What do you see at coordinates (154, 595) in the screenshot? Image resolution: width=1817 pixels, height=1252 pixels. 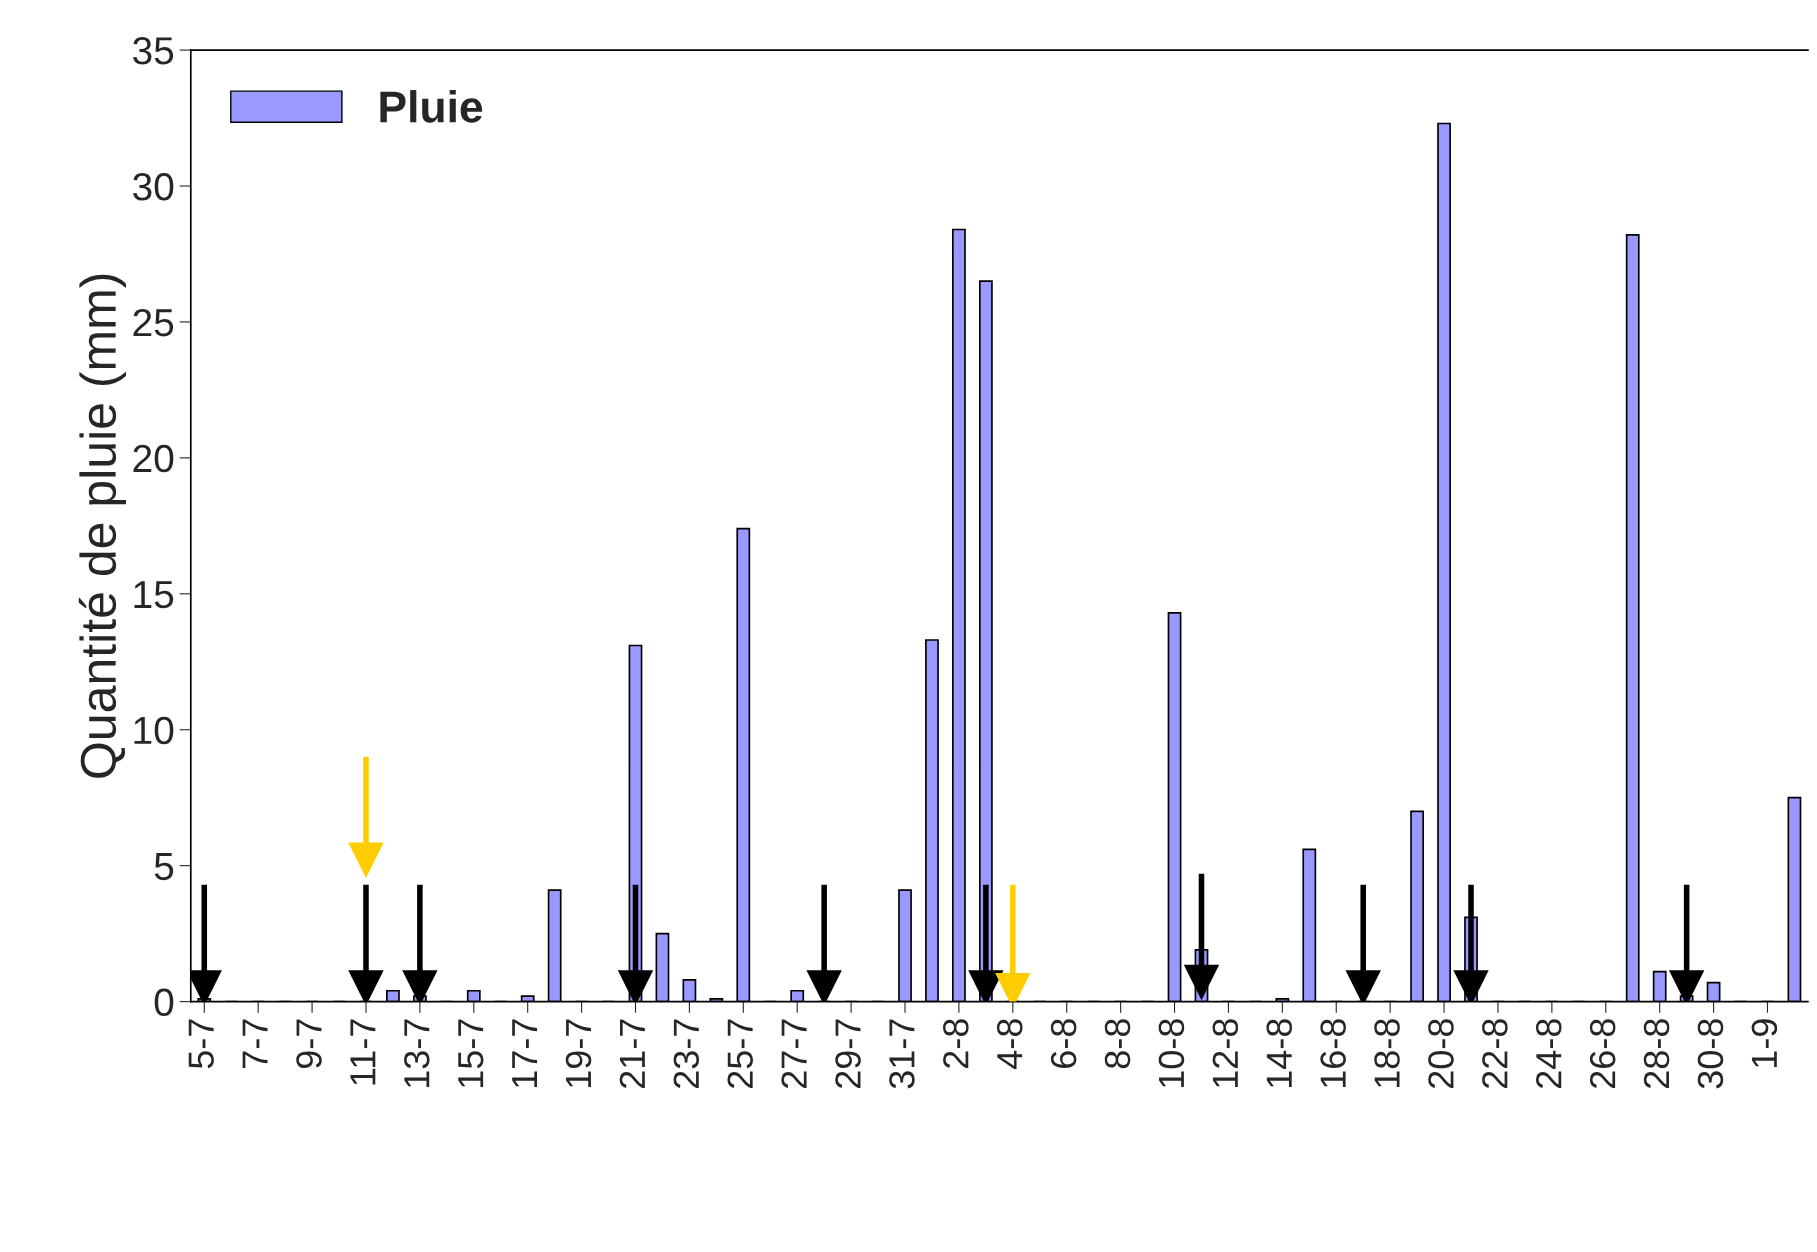 I see `y-tick-label: 15` at bounding box center [154, 595].